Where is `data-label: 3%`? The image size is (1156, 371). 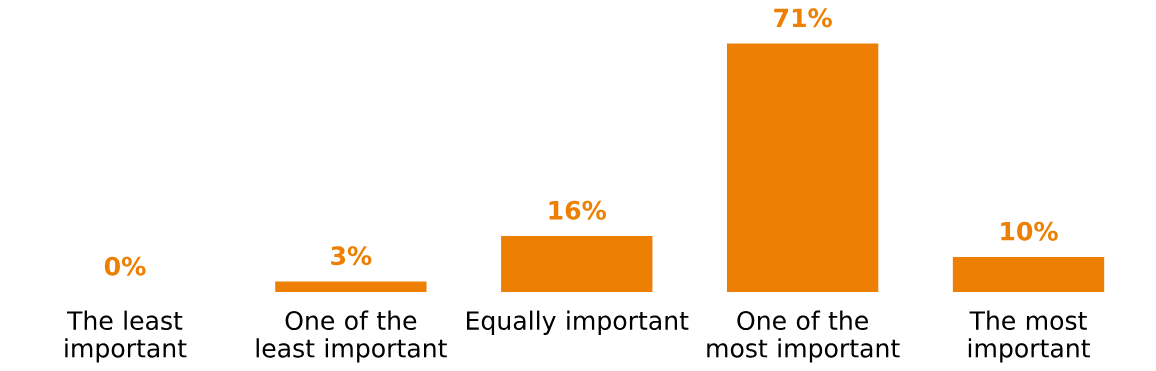
data-label: 3% is located at coordinates (351, 256).